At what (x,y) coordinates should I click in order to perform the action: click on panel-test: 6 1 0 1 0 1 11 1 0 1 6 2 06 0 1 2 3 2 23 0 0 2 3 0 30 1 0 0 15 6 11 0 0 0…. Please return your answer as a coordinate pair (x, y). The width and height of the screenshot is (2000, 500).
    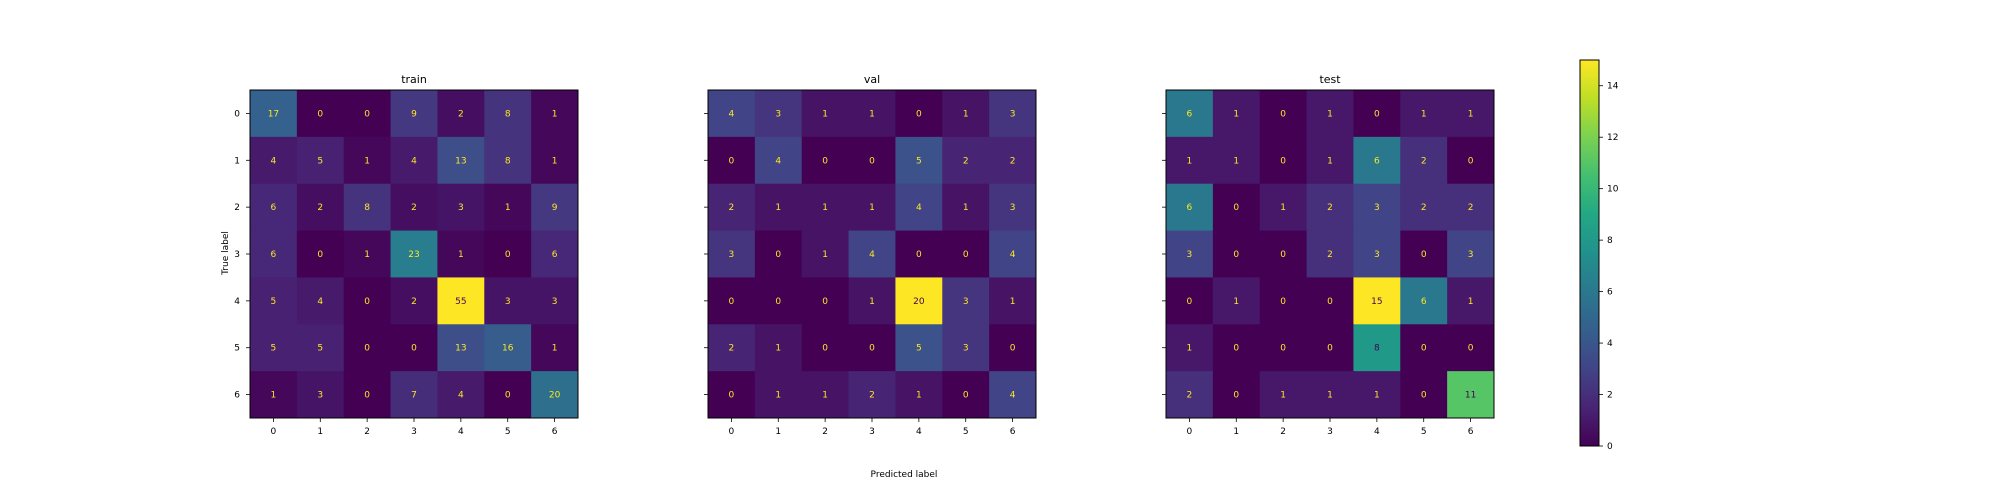
    Looking at the image, I should click on (1328, 255).